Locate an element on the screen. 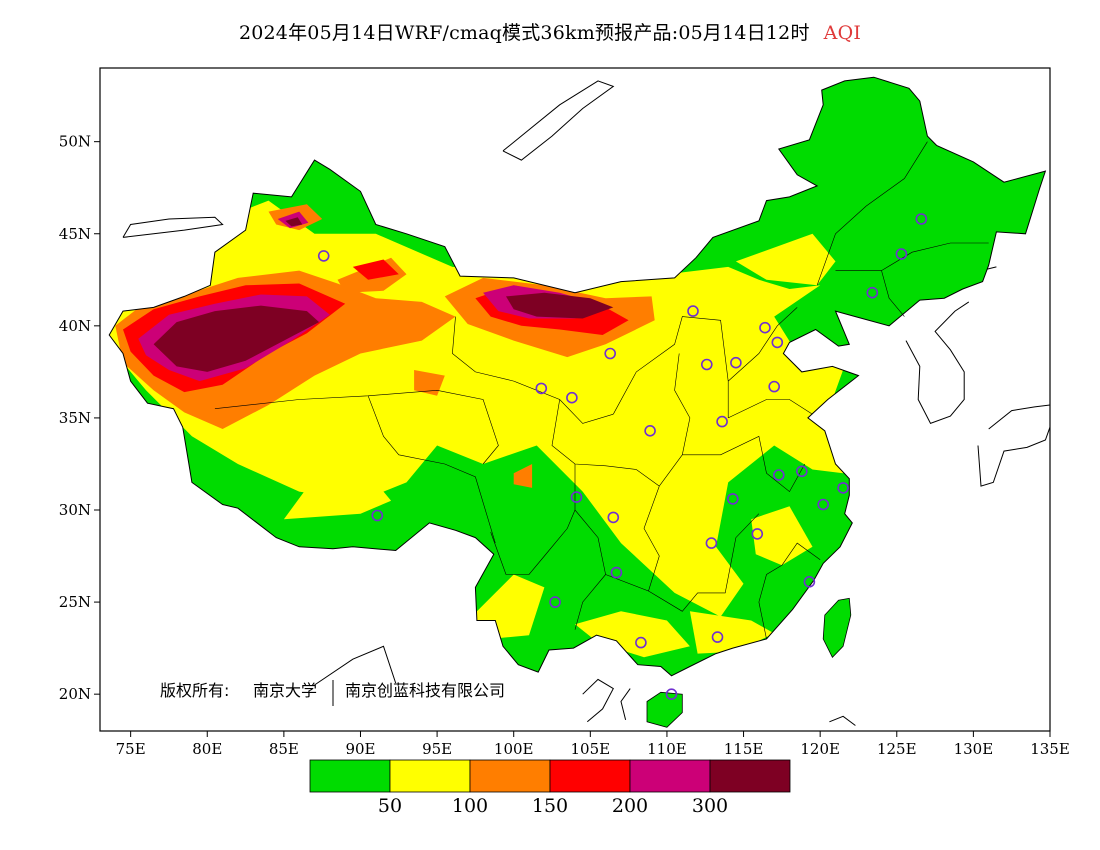 Image resolution: width=1100 pixels, height=850 pixels. x-tick-label: 90E is located at coordinates (360, 749).